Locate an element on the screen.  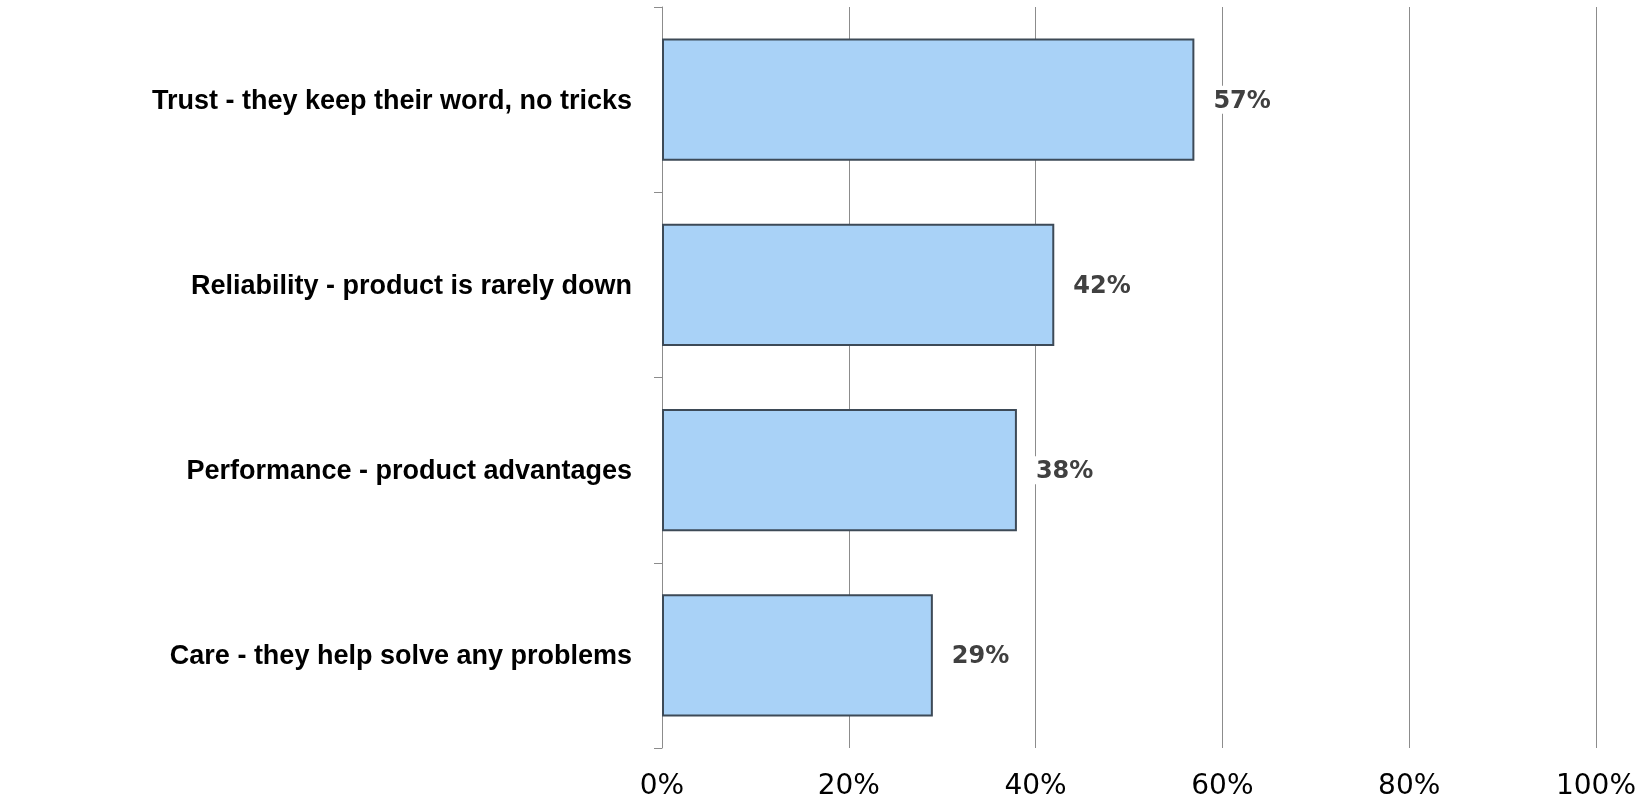
data-label: 42% is located at coordinates (1102, 284).